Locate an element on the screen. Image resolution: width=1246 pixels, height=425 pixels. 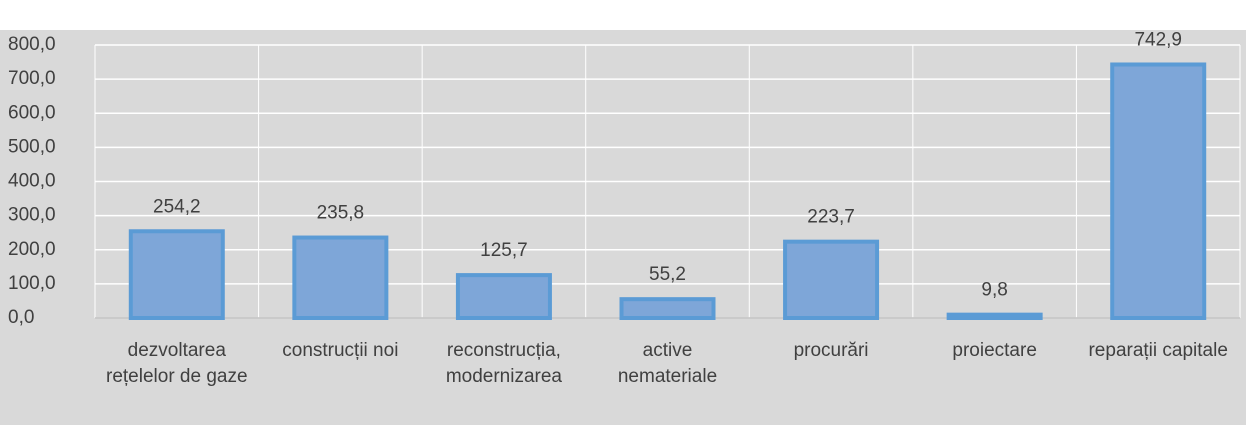
data-label: 254,2 is located at coordinates (177, 206).